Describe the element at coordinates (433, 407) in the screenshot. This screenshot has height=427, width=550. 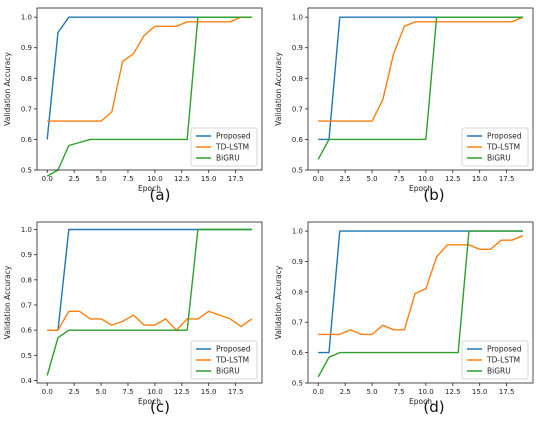
I see `panel-label: (d)` at that location.